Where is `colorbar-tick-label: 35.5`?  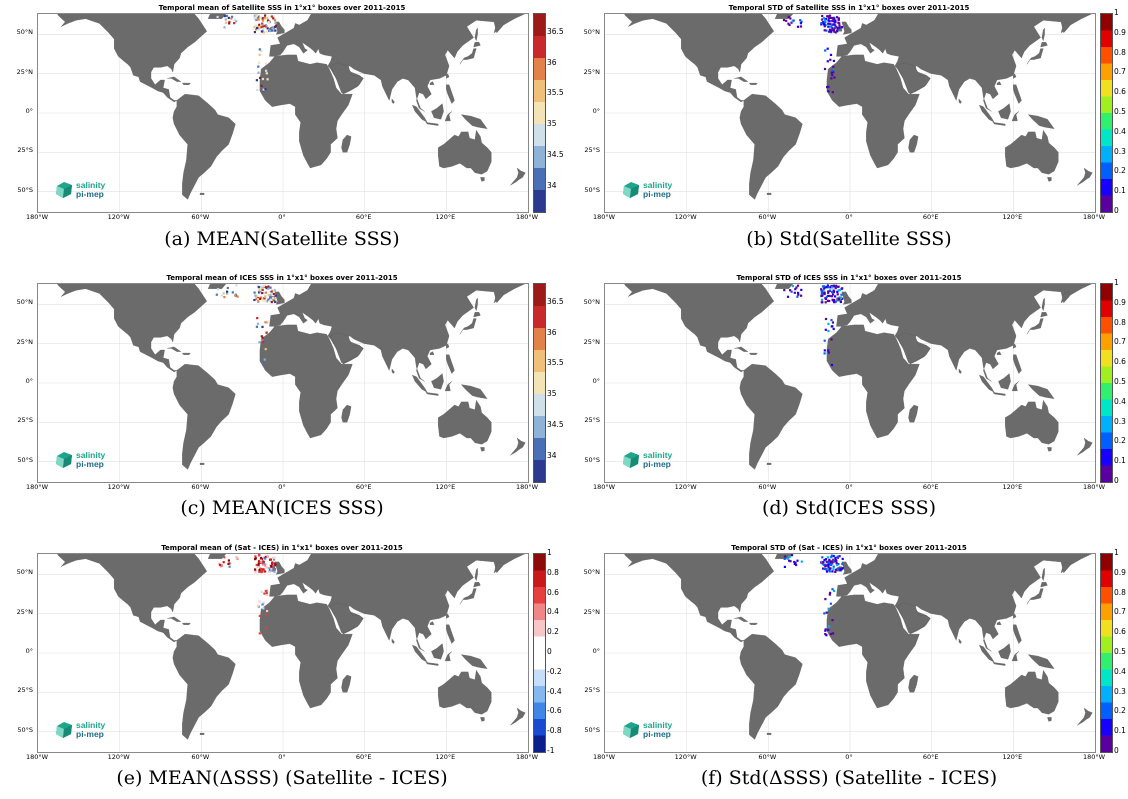
colorbar-tick-label: 35.5 is located at coordinates (555, 93).